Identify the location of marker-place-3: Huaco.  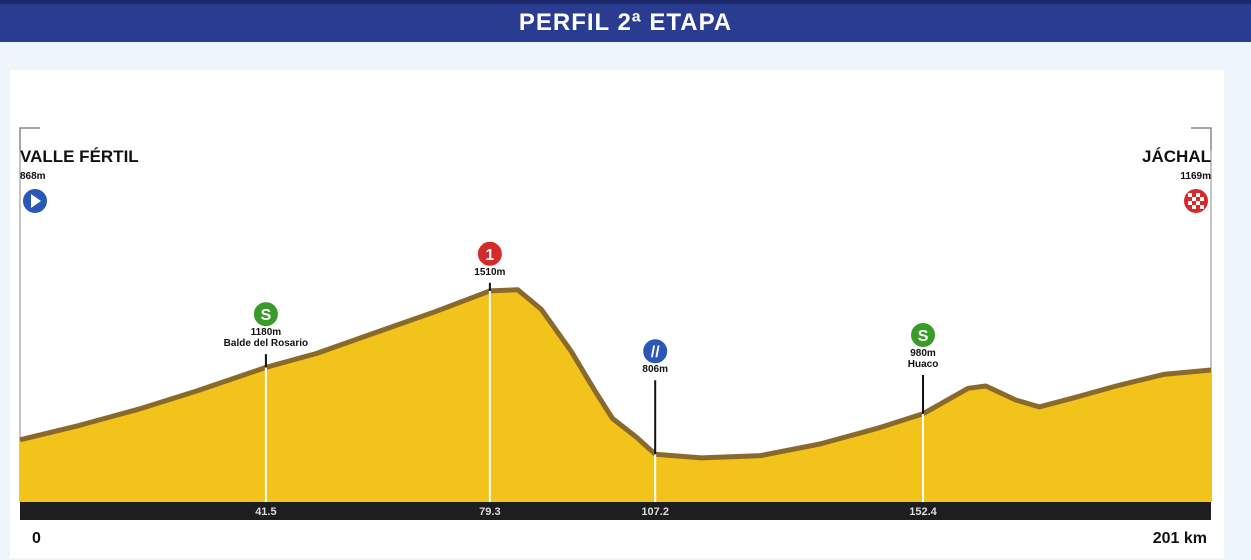
(923, 364).